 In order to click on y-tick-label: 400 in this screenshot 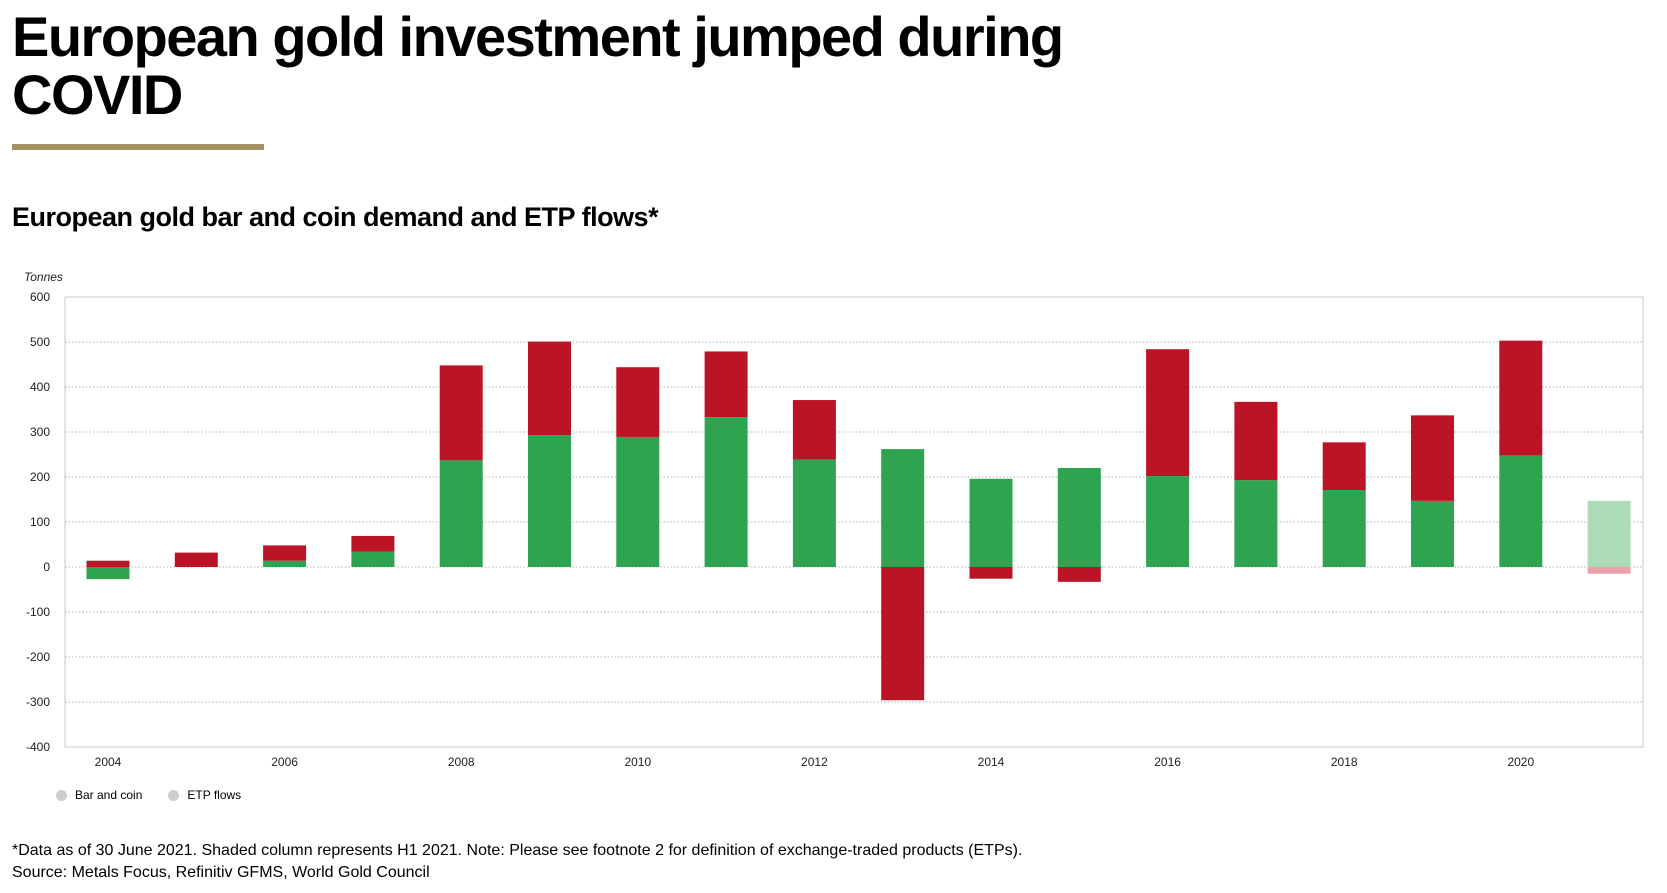, I will do `click(40, 387)`.